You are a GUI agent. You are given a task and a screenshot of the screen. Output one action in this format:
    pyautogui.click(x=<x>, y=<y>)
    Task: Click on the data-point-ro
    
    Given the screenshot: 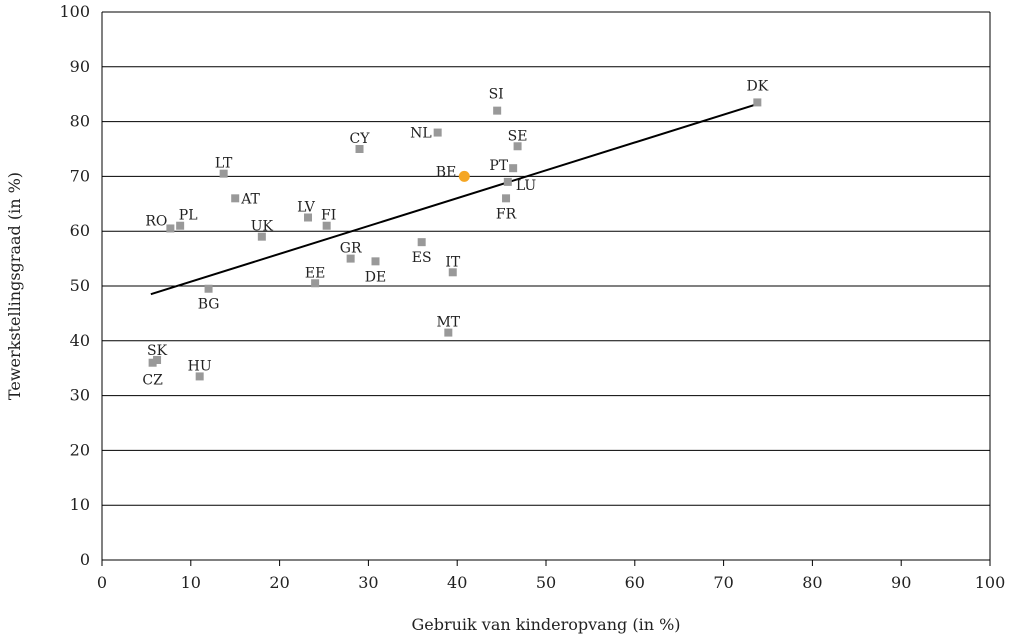 What is the action you would take?
    pyautogui.click(x=170, y=228)
    